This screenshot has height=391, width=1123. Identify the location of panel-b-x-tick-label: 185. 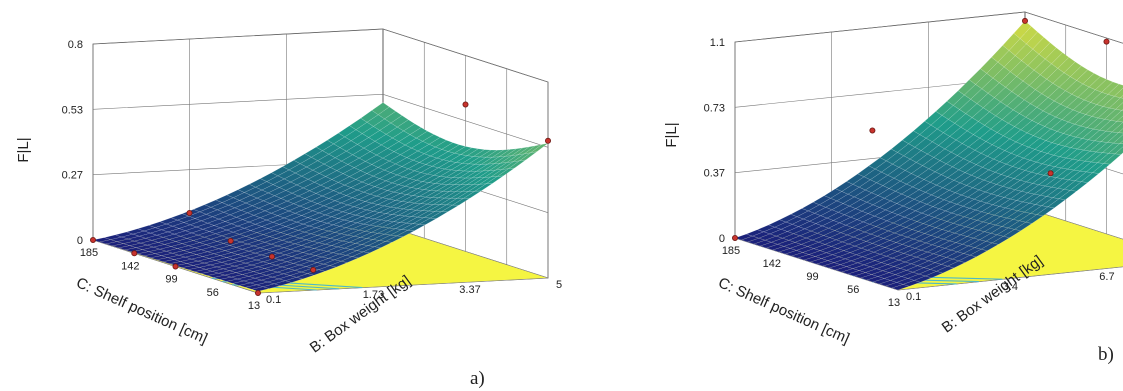
(731, 251).